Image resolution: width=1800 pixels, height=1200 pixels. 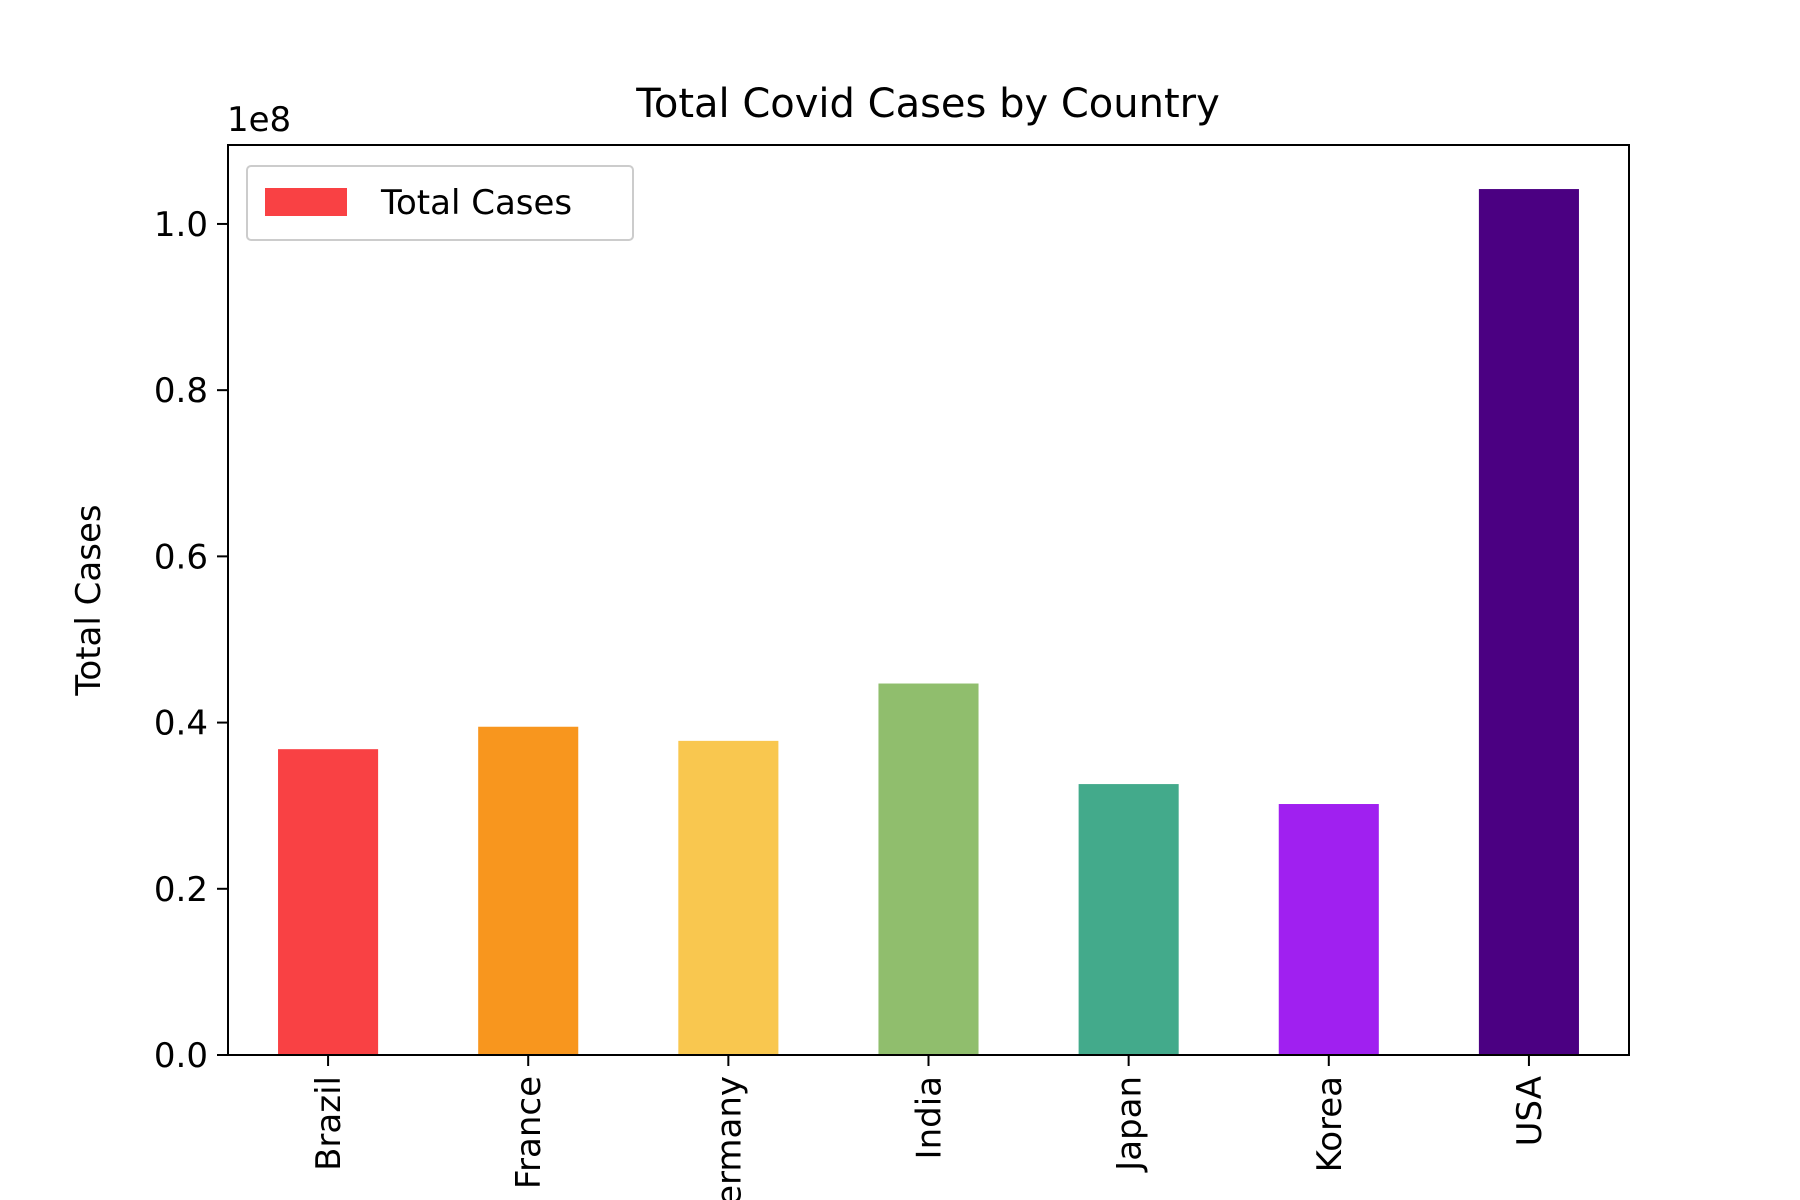 I want to click on bar-korea, so click(x=1328, y=929).